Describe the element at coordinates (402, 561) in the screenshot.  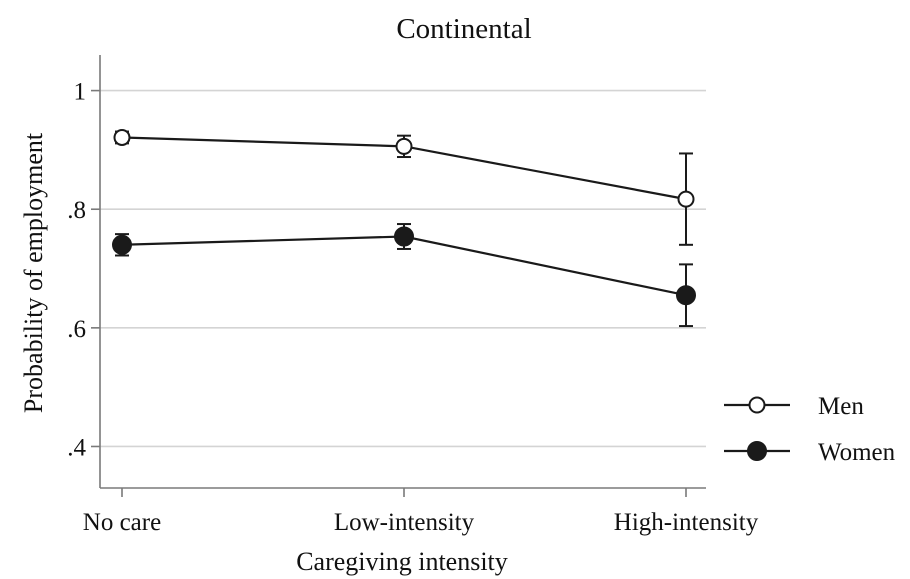
I see `x-axis-label: Caregiving intensity` at that location.